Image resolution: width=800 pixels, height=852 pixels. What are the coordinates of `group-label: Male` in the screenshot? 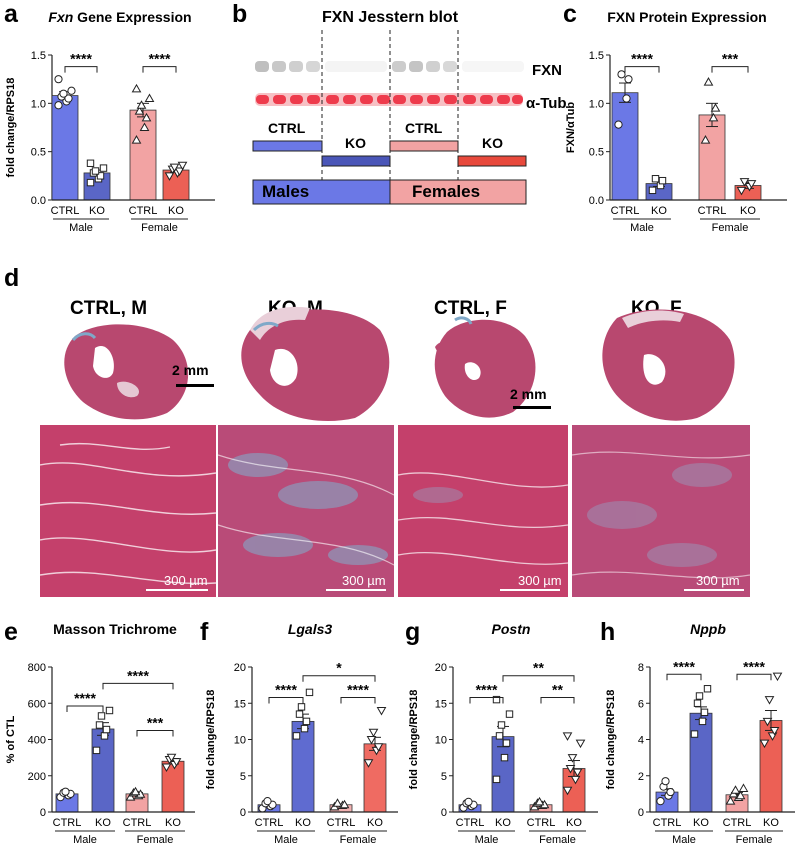 It's located at (684, 840).